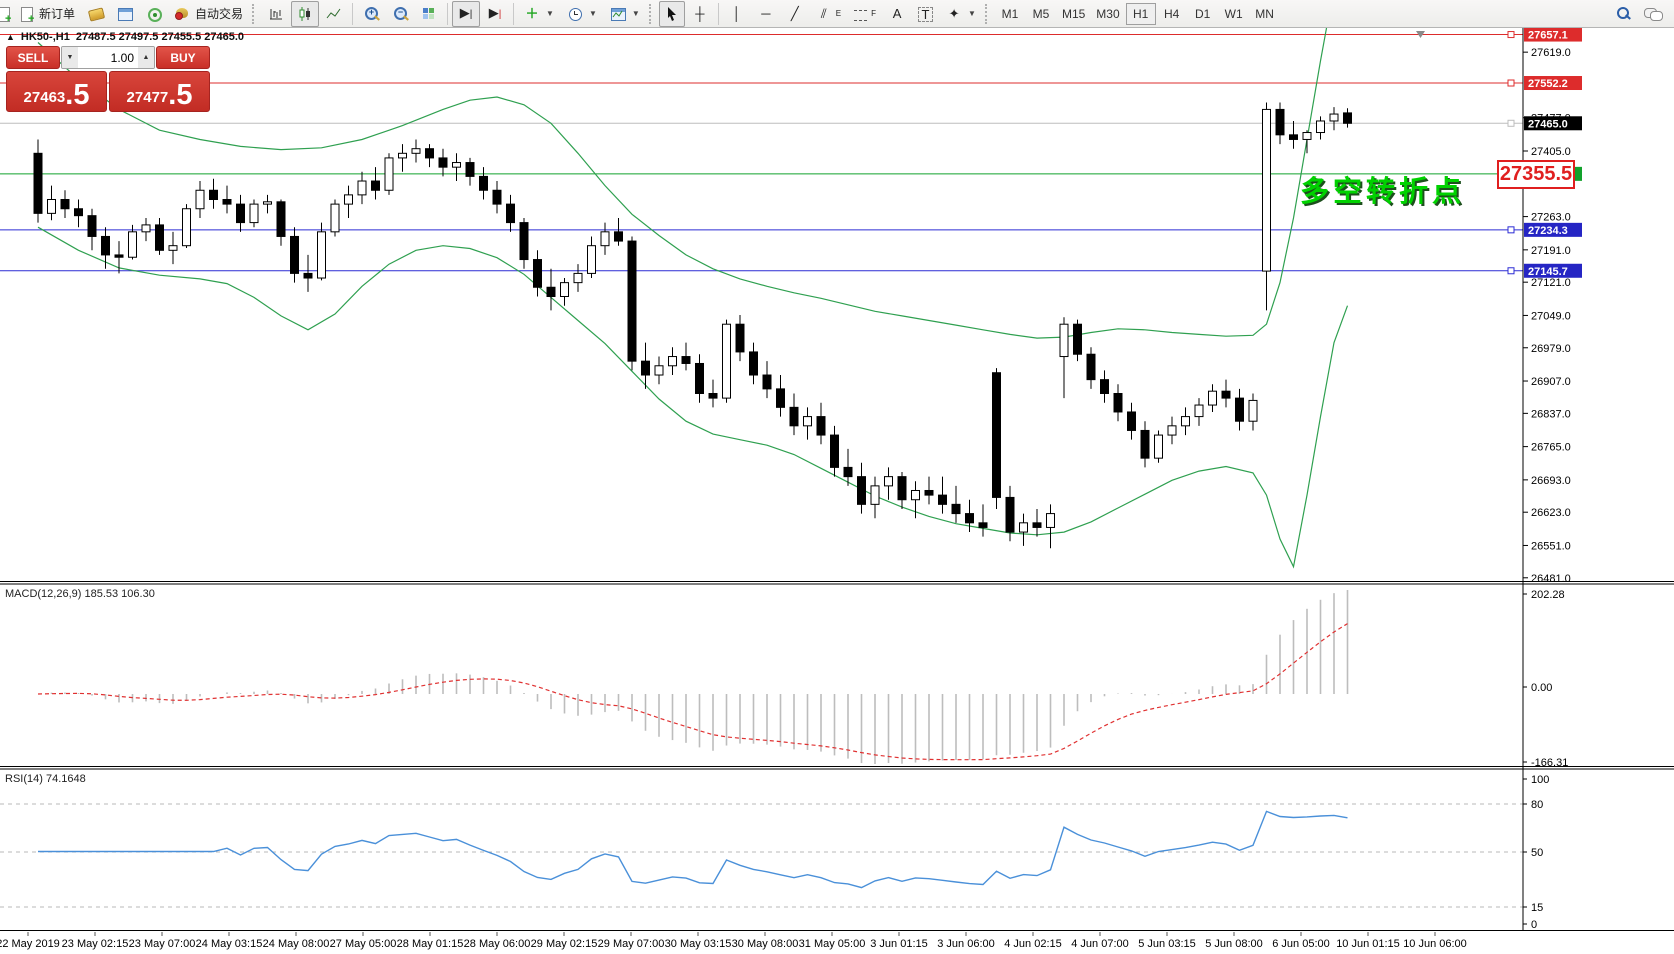 This screenshot has width=1674, height=954. I want to click on timeframe-h1: H1, so click(1140, 13).